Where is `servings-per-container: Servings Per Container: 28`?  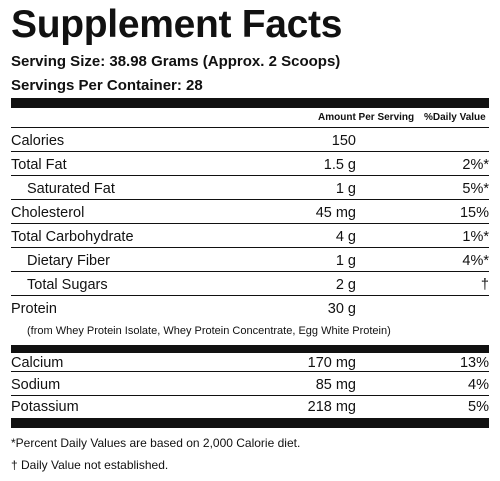
servings-per-container: Servings Per Container: 28 is located at coordinates (107, 85).